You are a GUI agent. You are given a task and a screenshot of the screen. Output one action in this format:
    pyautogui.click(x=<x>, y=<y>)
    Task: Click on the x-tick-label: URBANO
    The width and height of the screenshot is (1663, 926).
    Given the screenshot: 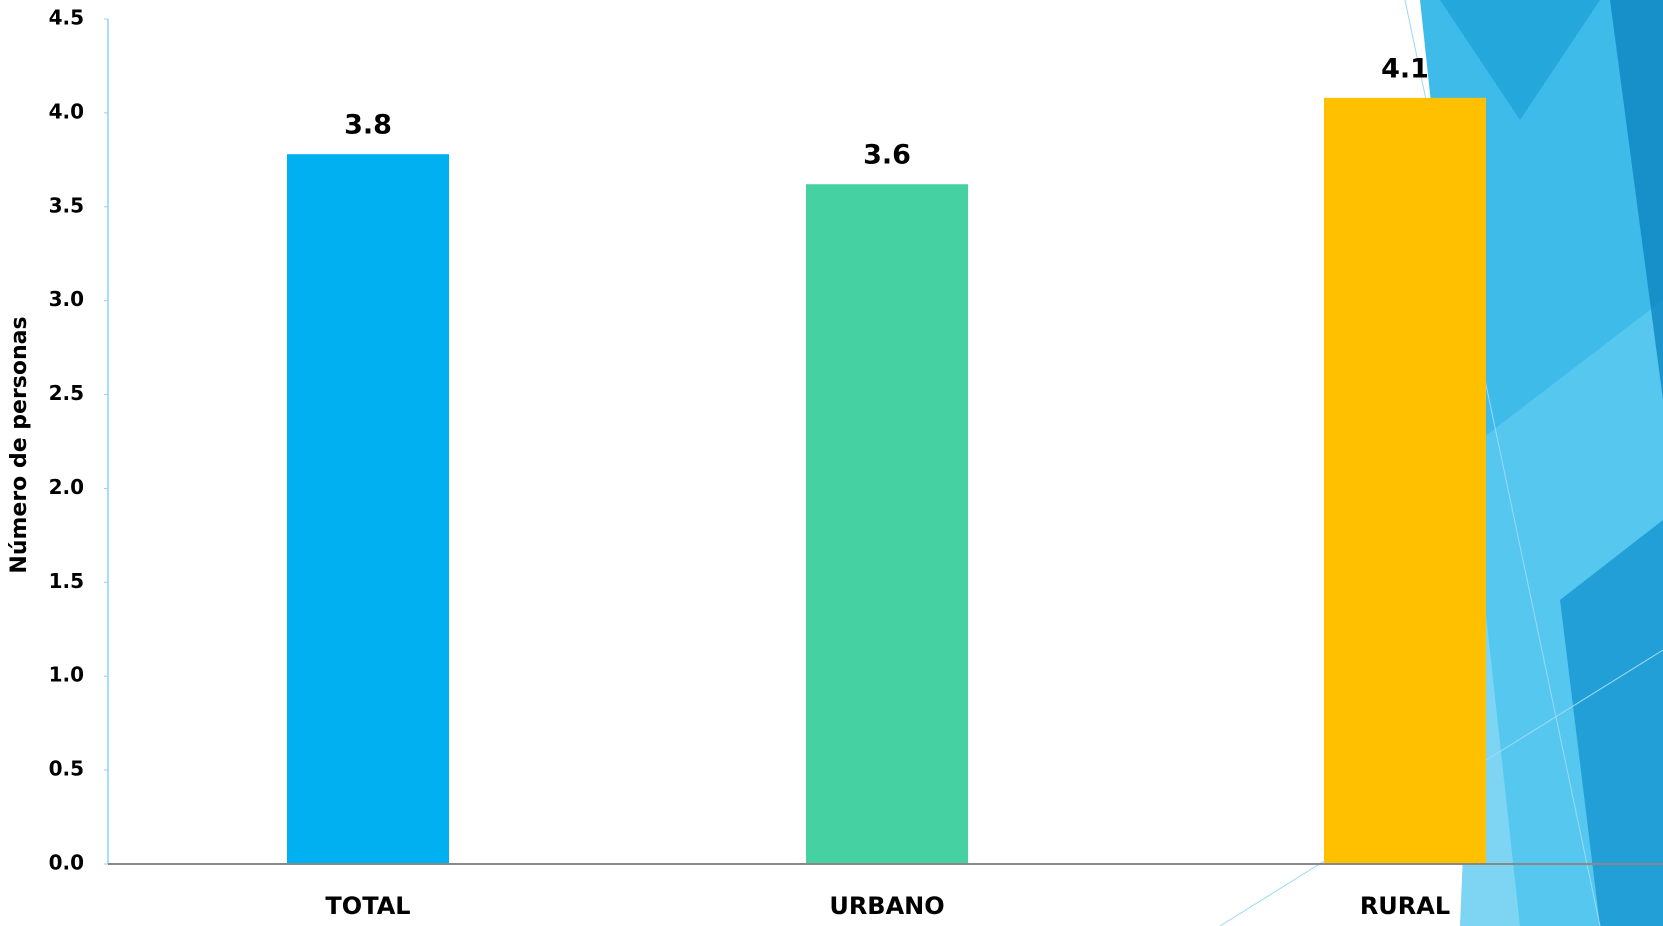 What is the action you would take?
    pyautogui.click(x=886, y=906)
    